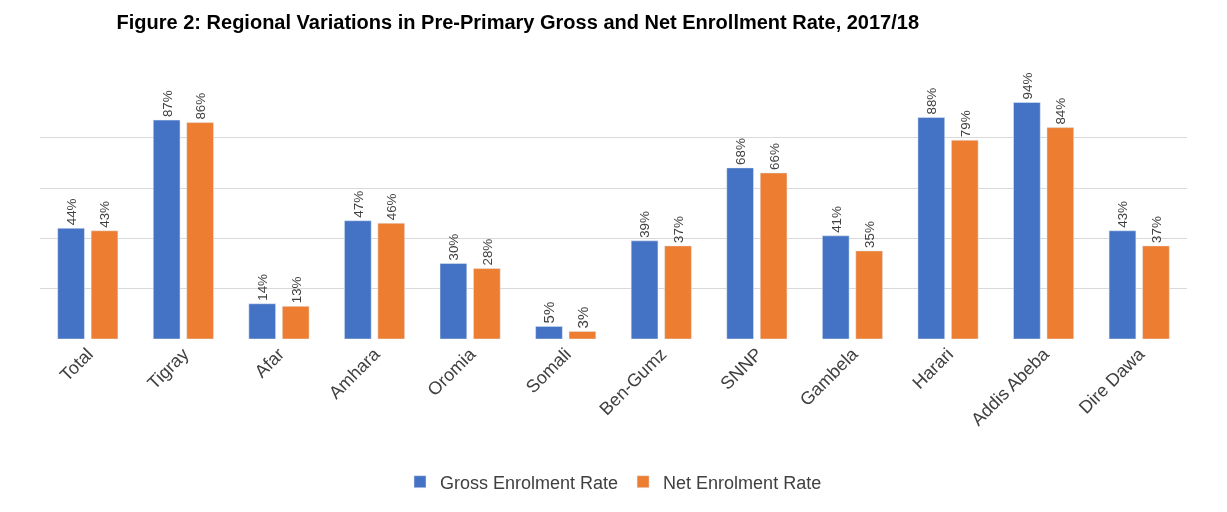 The height and width of the screenshot is (512, 1227). I want to click on data-label: 3%, so click(582, 317).